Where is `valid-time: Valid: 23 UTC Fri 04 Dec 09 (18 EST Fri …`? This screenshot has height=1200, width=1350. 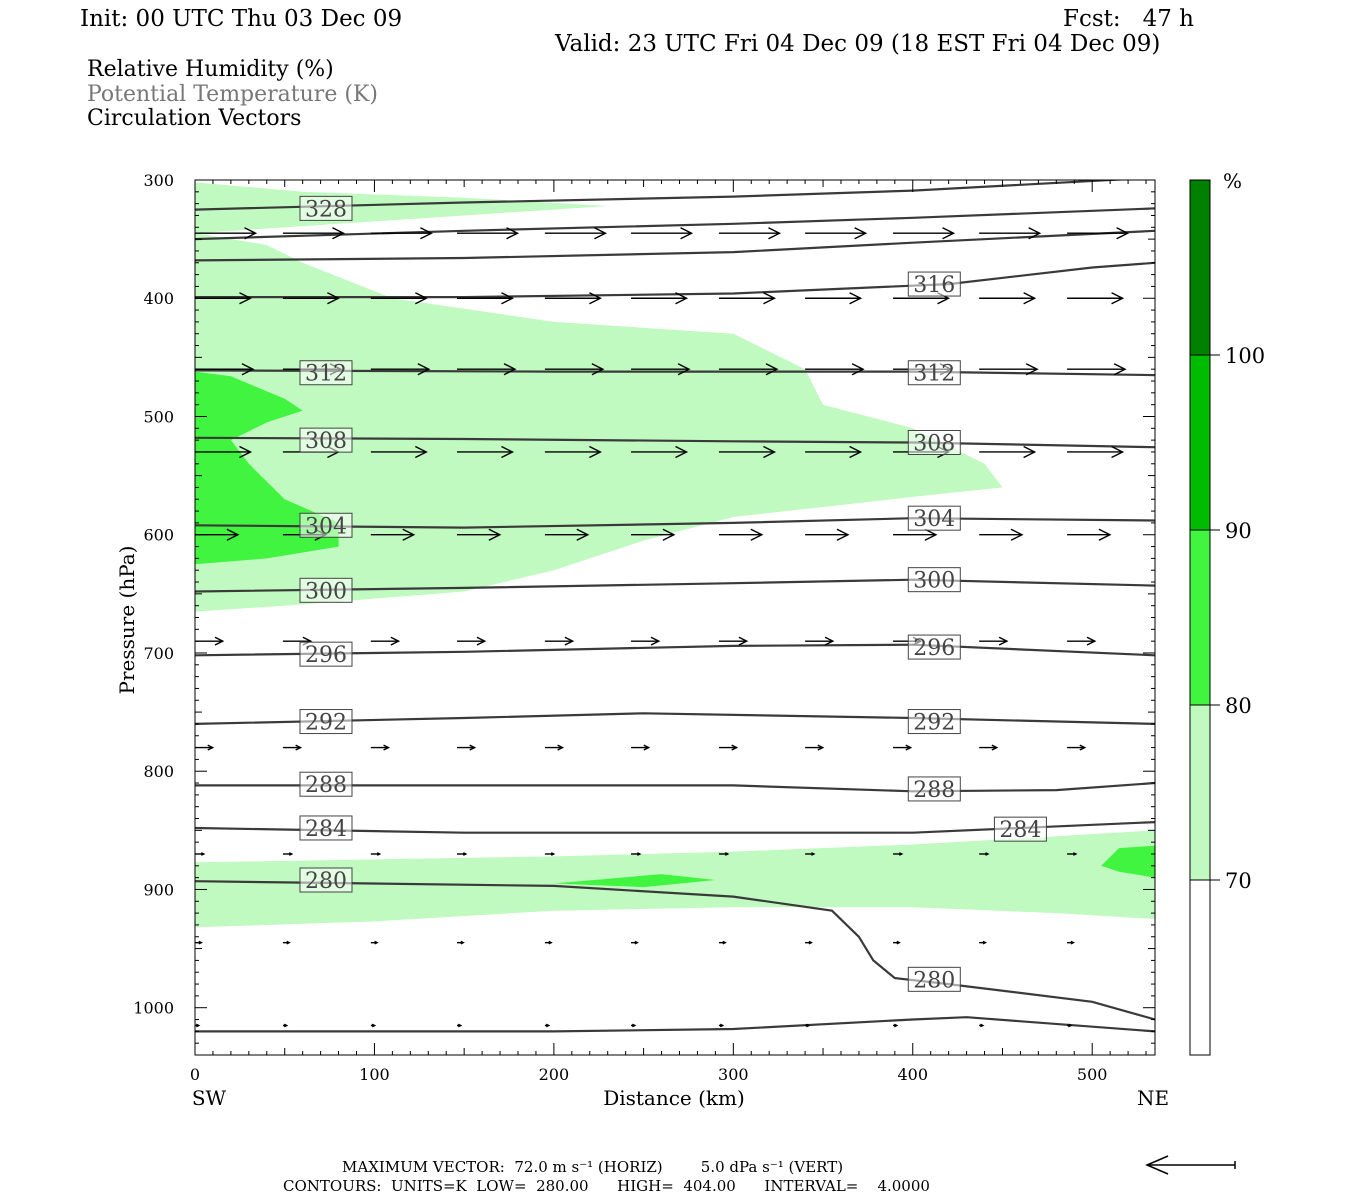 valid-time: Valid: 23 UTC Fri 04 Dec 09 (18 EST Fri … is located at coordinates (858, 44).